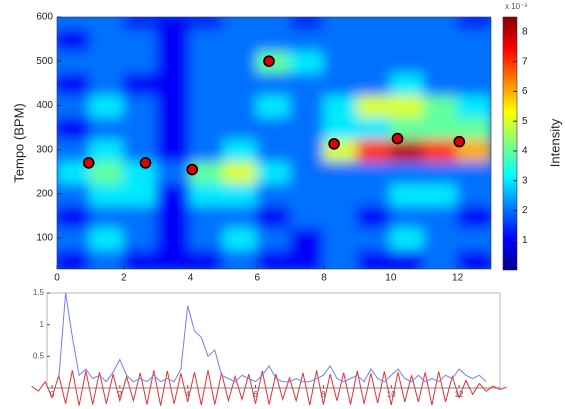  I want to click on y-tick-label: 500, so click(44, 61).